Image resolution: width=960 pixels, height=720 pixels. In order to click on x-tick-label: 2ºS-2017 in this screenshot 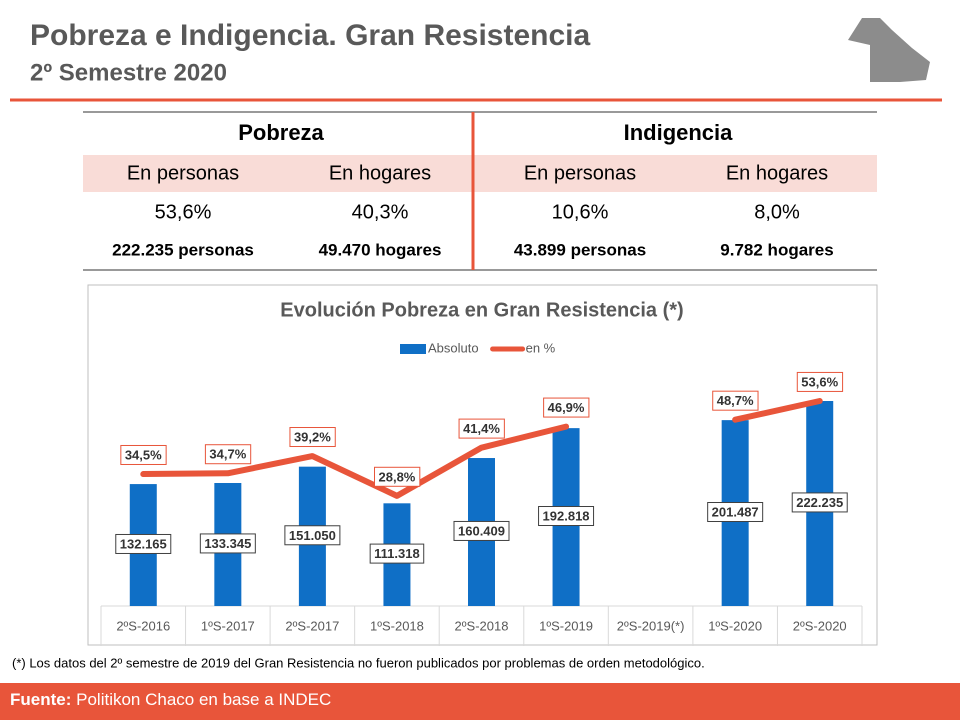, I will do `click(312, 625)`.